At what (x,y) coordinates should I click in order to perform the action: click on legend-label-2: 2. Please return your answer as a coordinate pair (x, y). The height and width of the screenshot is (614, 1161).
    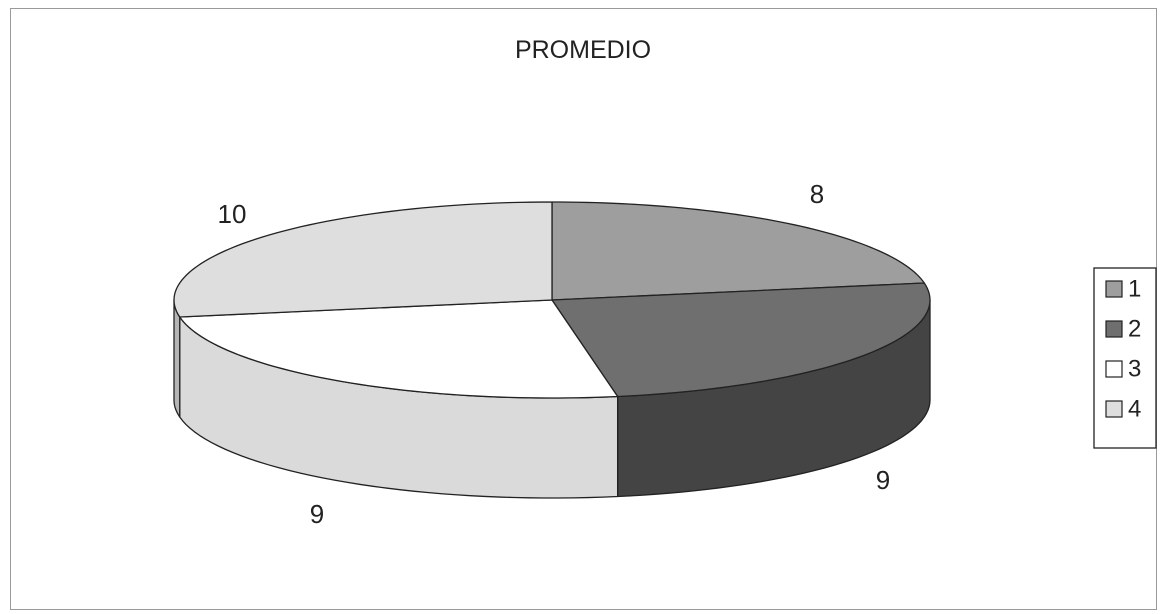
    Looking at the image, I should click on (1134, 328).